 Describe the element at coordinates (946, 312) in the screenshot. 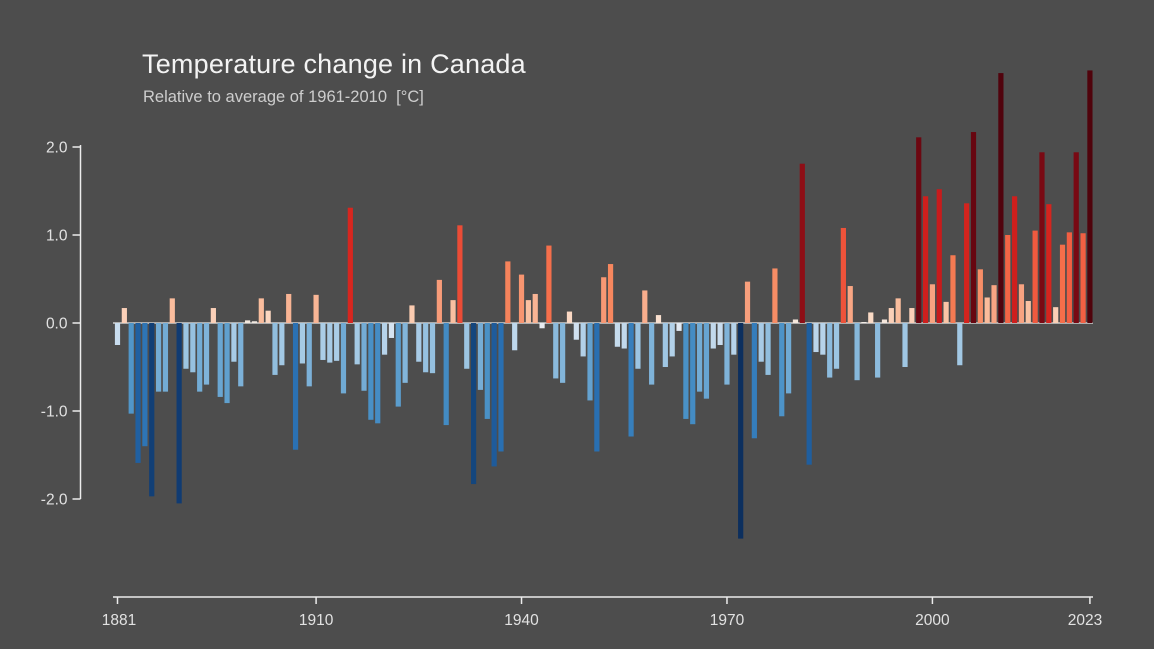

I see `bar-2002` at that location.